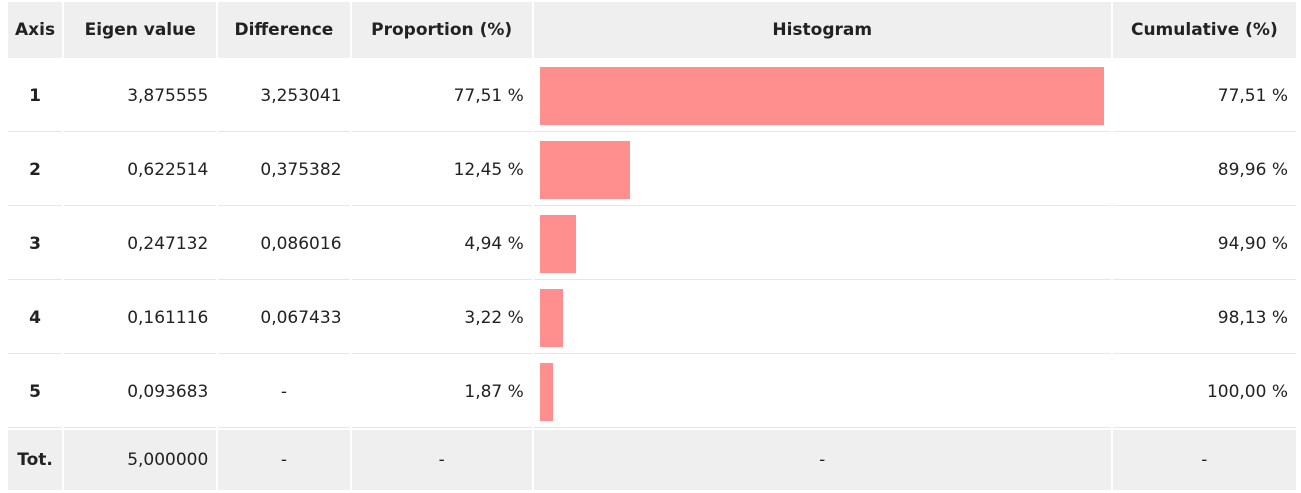 The width and height of the screenshot is (1301, 493). I want to click on axis-cell: 1, so click(35, 96).